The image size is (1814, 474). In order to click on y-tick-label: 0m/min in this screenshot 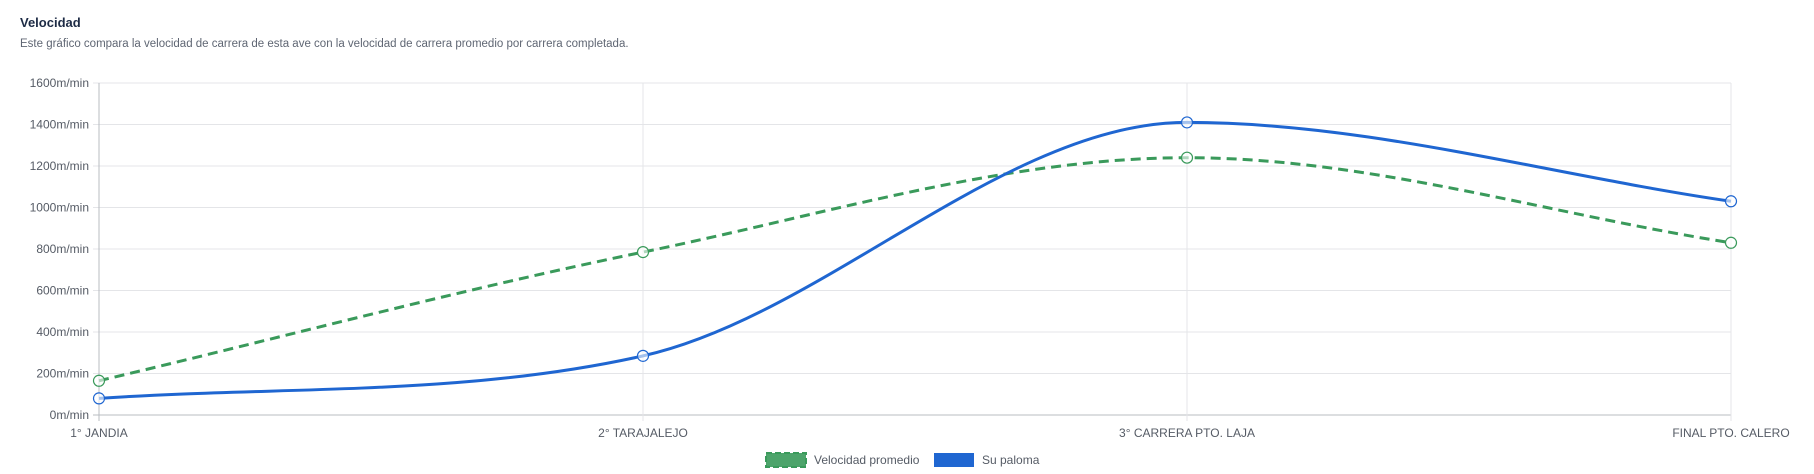, I will do `click(69, 415)`.